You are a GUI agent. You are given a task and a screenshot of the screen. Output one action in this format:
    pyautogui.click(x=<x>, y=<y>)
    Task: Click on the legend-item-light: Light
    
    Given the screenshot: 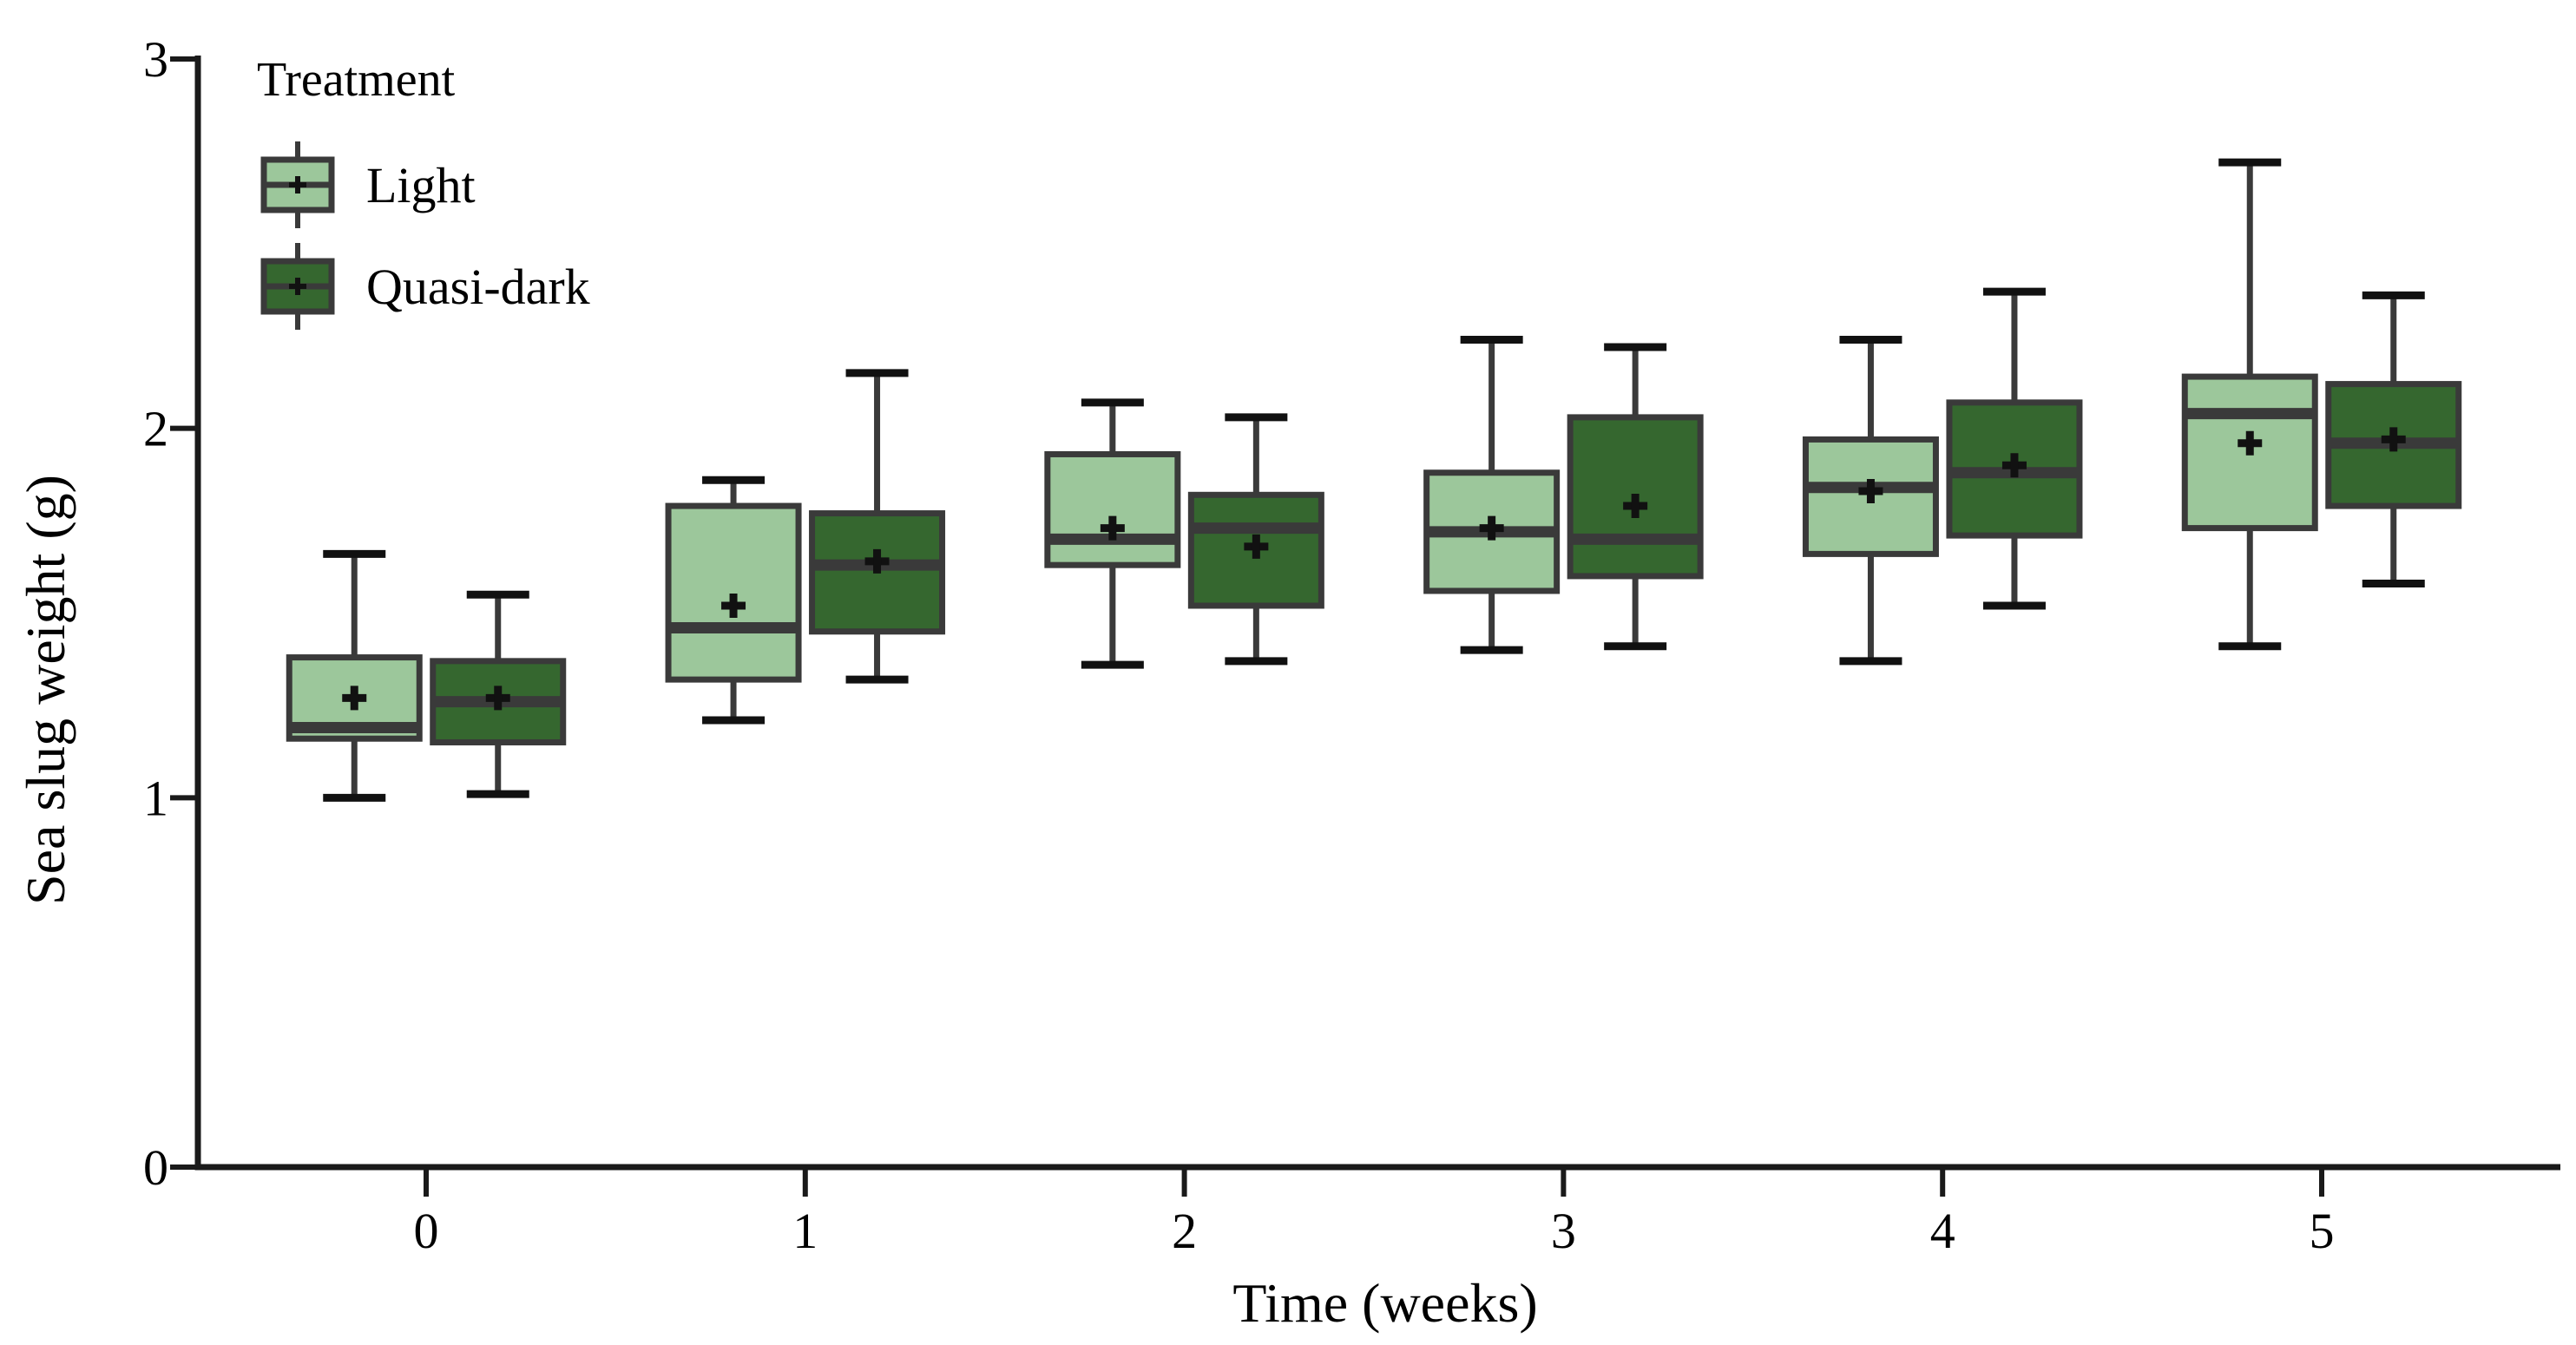 What is the action you would take?
    pyautogui.click(x=368, y=184)
    